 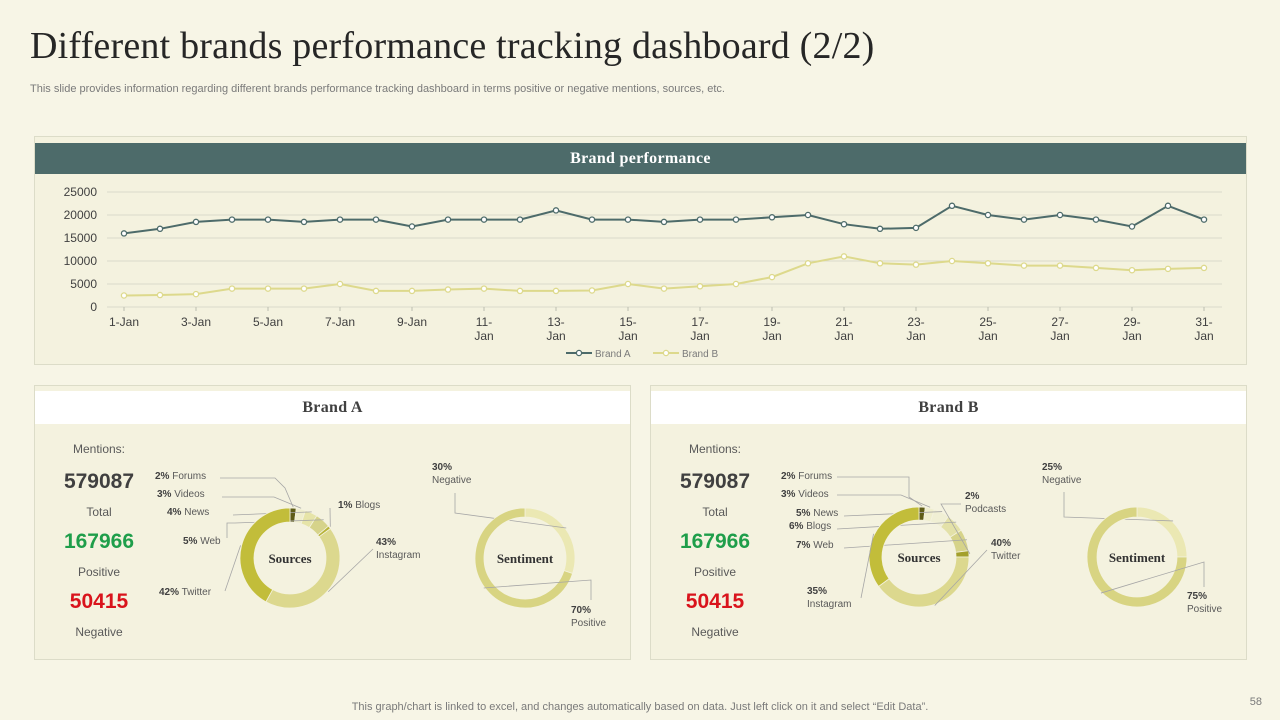 What do you see at coordinates (83, 284) in the screenshot?
I see `y-tick-label: 5000` at bounding box center [83, 284].